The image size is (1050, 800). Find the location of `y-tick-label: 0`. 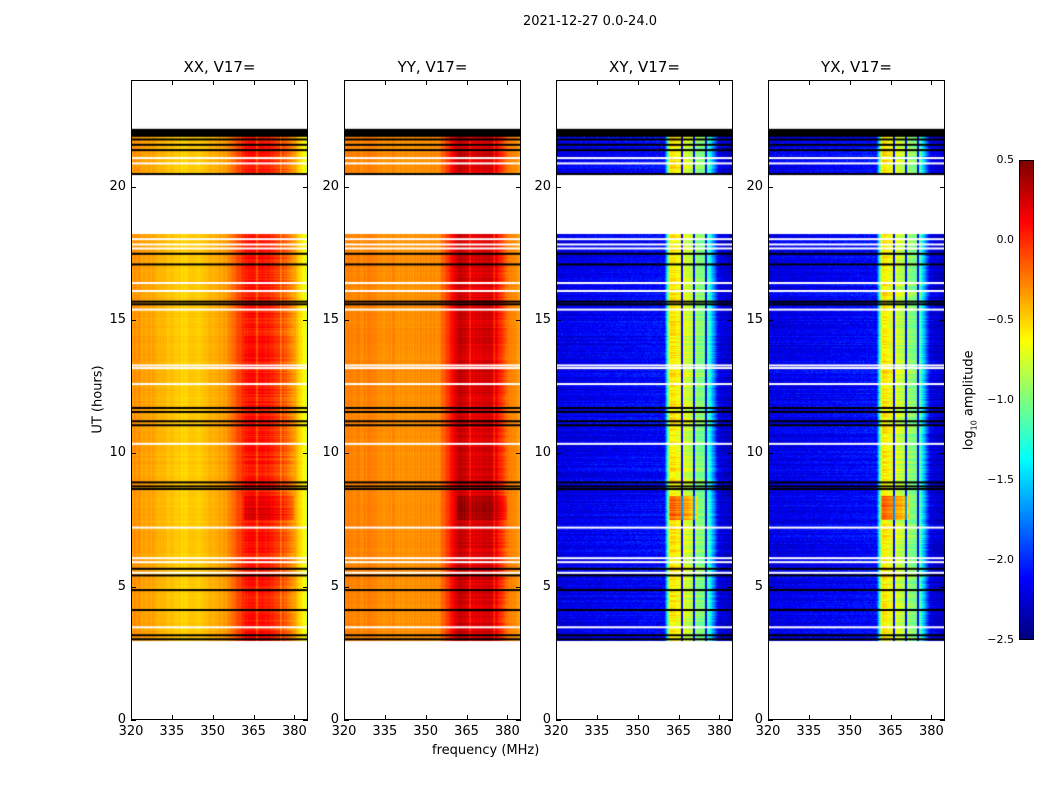

y-tick-label: 0 is located at coordinates (546, 719).